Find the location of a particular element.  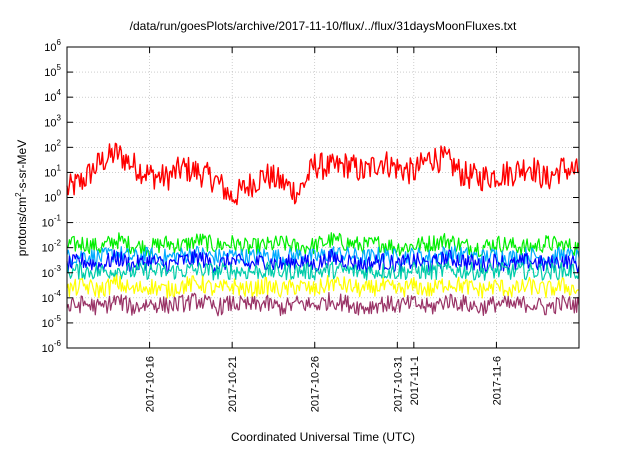

y-tick-label: 10⁻⁶ is located at coordinates (52, 347).